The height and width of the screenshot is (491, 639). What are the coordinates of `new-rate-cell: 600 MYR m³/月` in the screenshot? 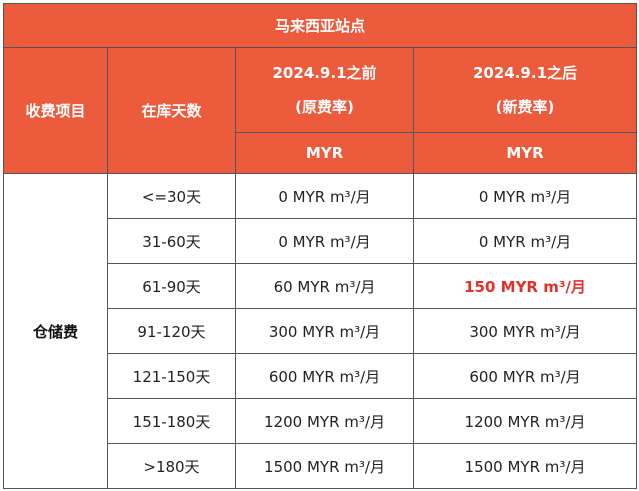 It's located at (525, 376).